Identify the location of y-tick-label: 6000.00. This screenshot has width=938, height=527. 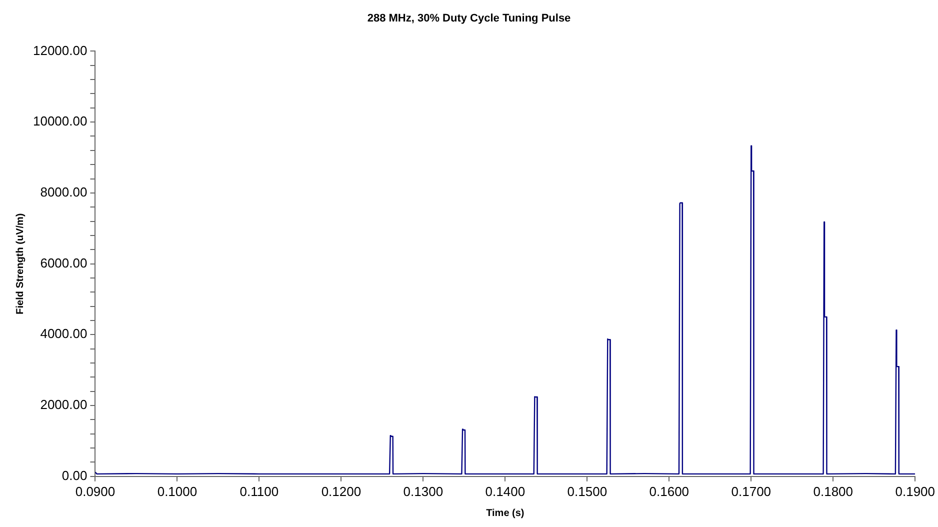
(64, 262).